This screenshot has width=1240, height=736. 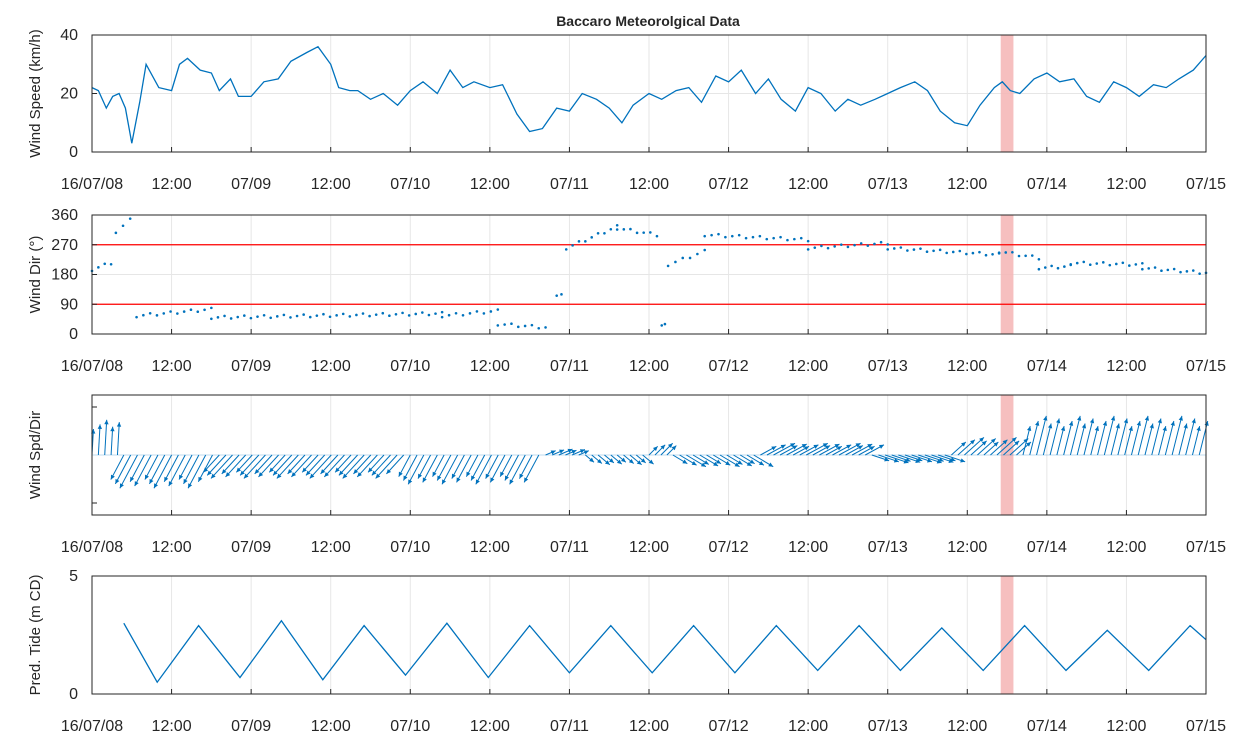 What do you see at coordinates (73, 334) in the screenshot?
I see `y-tick-label: 0` at bounding box center [73, 334].